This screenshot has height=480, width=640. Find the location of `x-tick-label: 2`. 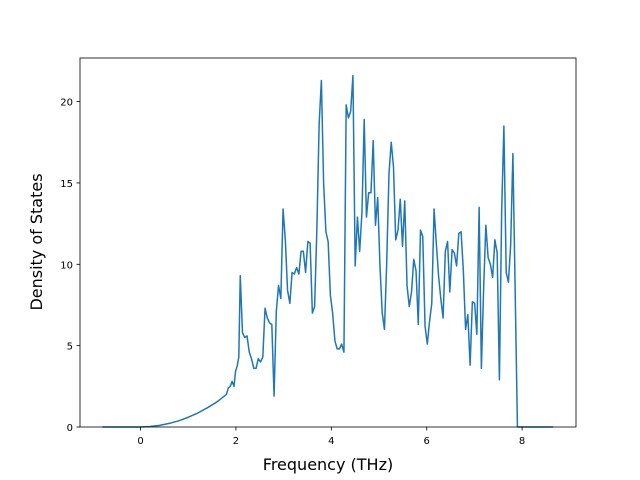

x-tick-label: 2 is located at coordinates (236, 441).